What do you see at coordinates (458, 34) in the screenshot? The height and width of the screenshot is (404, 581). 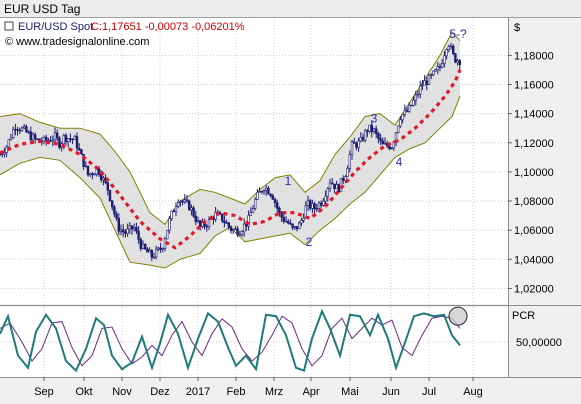 I see `wave-label: 5-?` at bounding box center [458, 34].